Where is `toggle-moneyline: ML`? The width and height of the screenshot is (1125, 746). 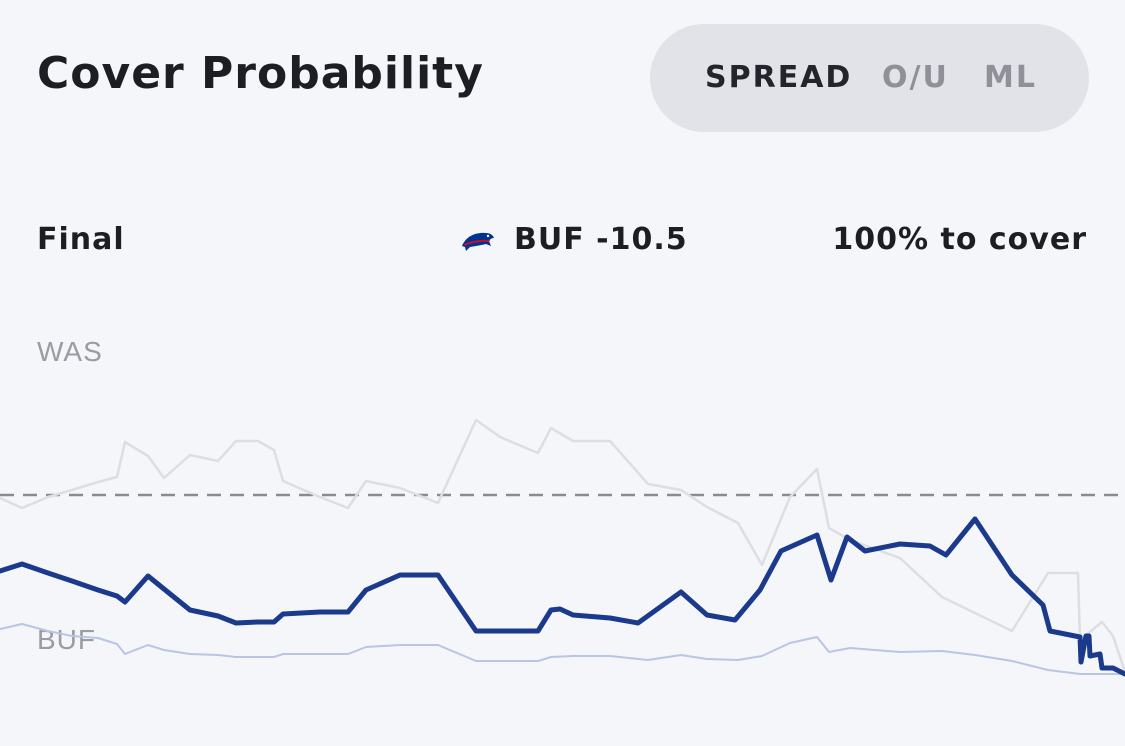
toggle-moneyline: ML is located at coordinates (1010, 77).